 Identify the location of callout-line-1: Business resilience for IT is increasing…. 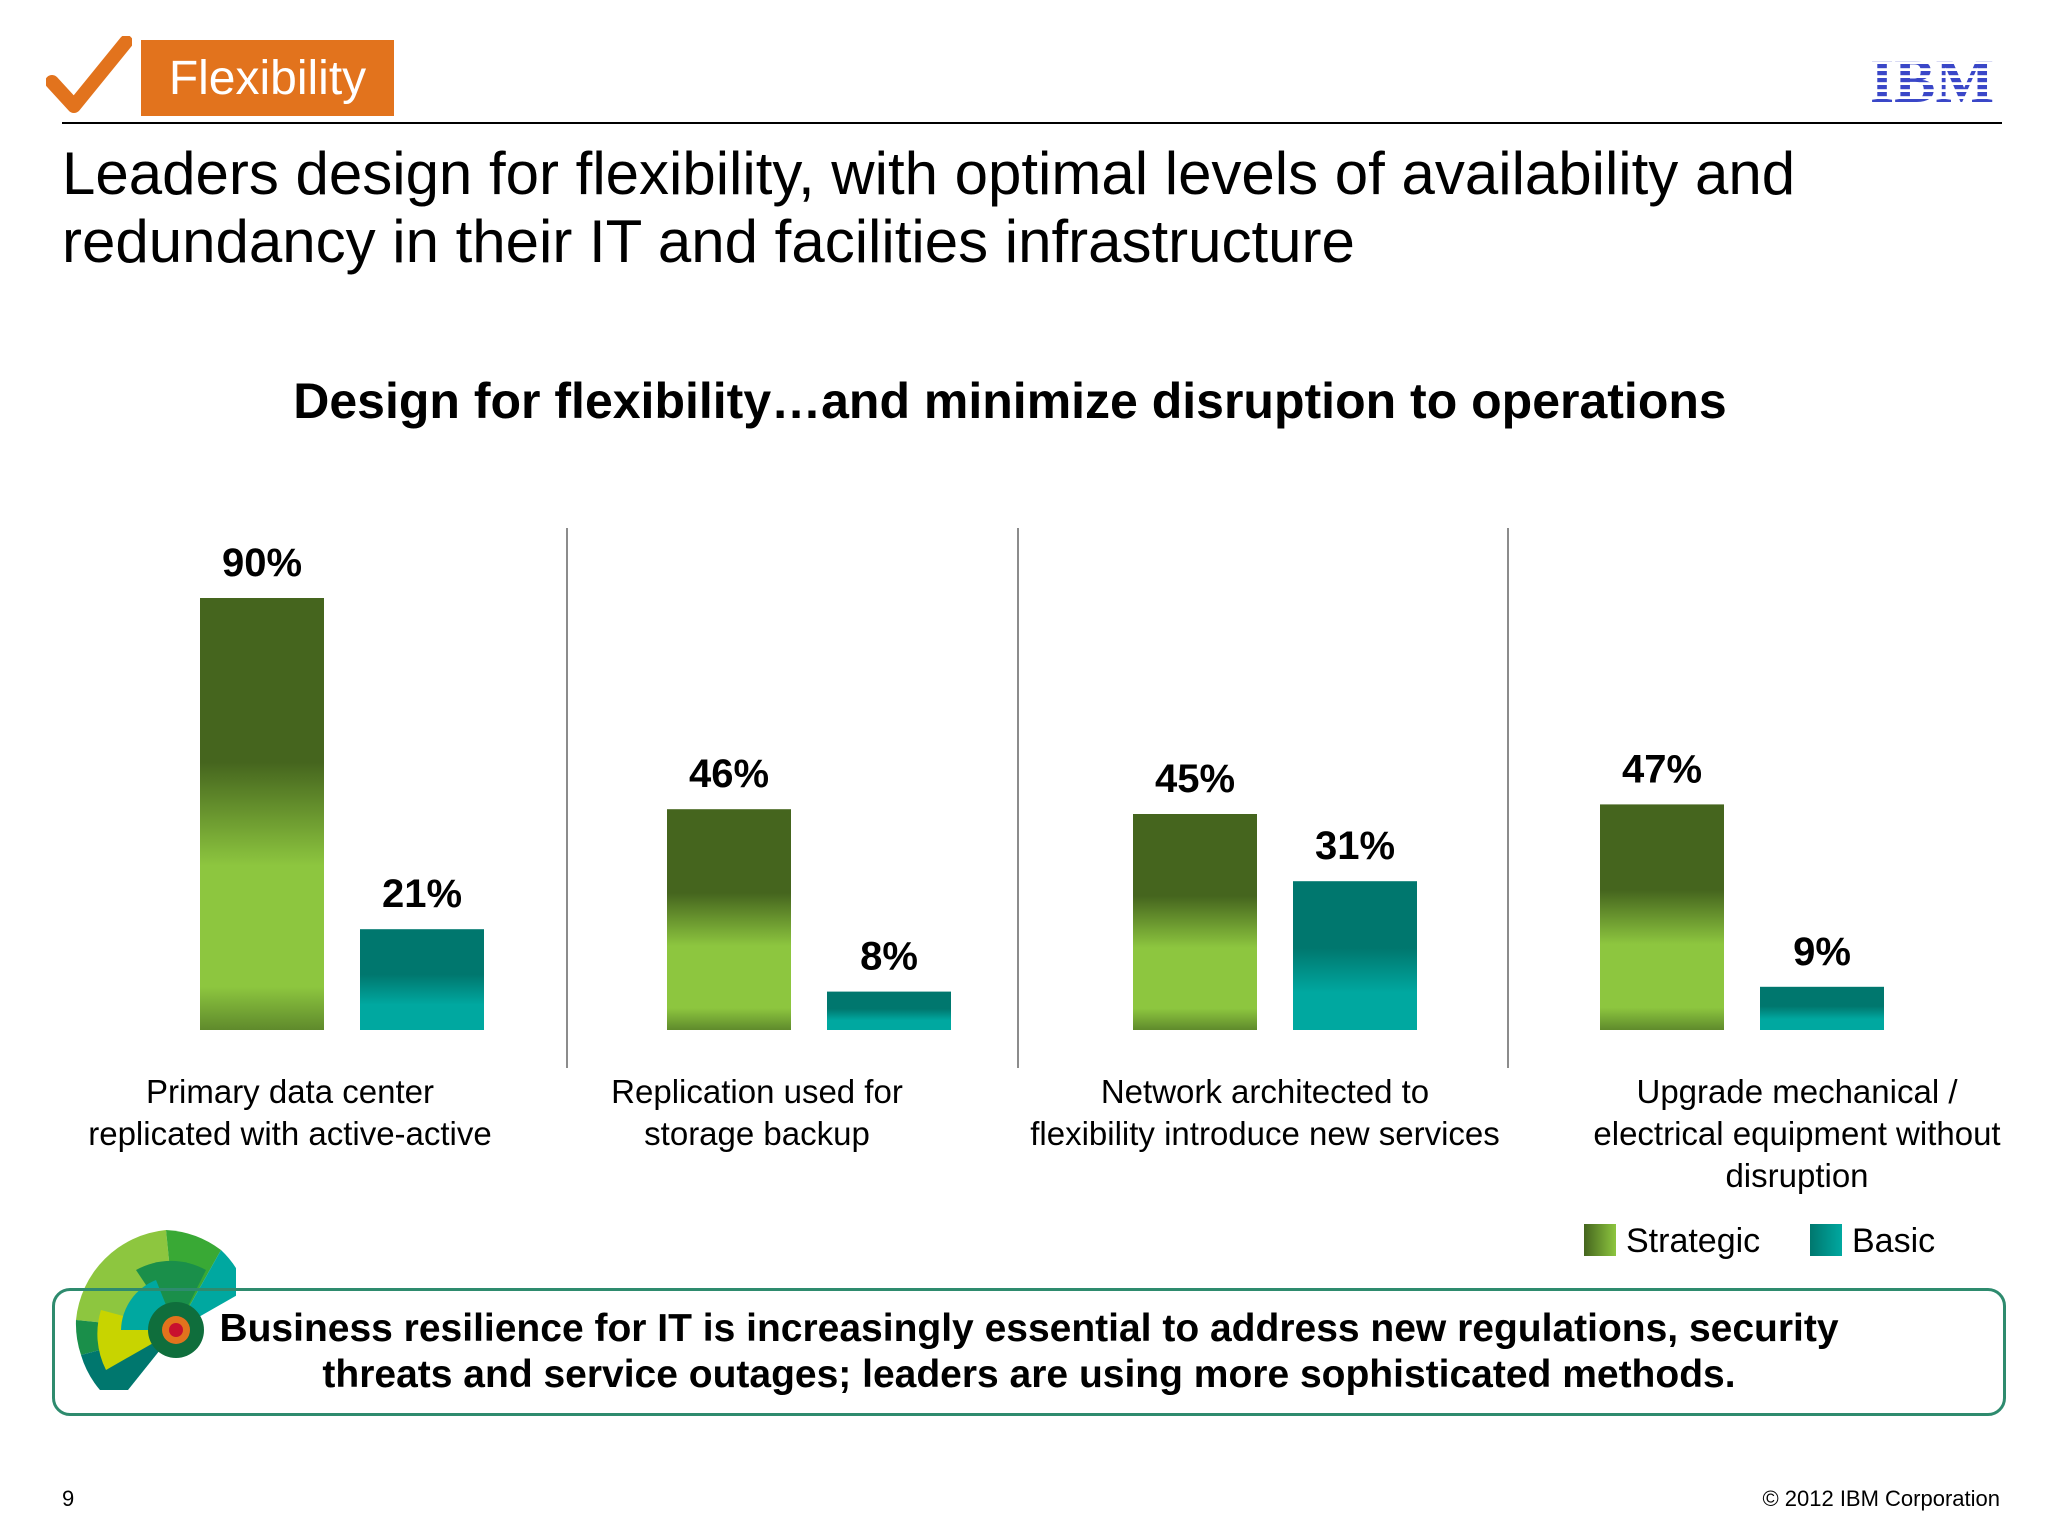
(1029, 1328).